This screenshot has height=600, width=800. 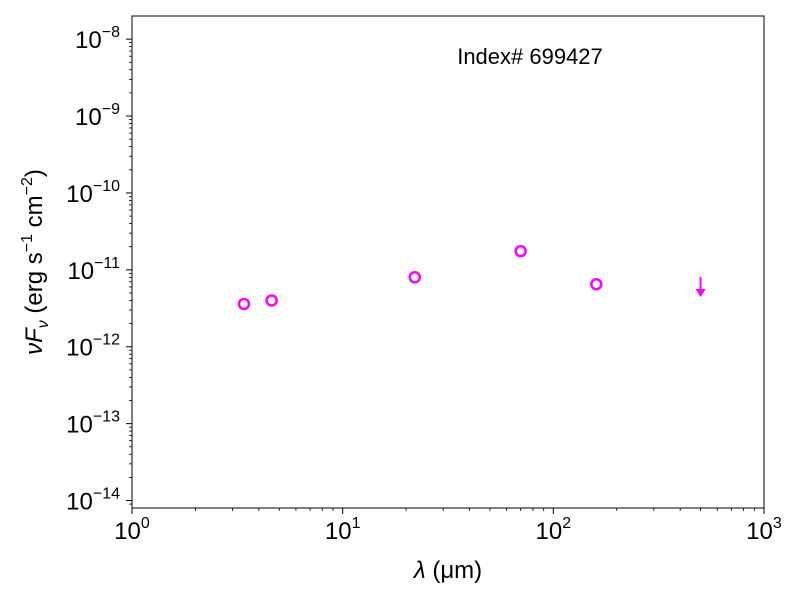 I want to click on x-tick-label: 10¹, so click(x=343, y=530).